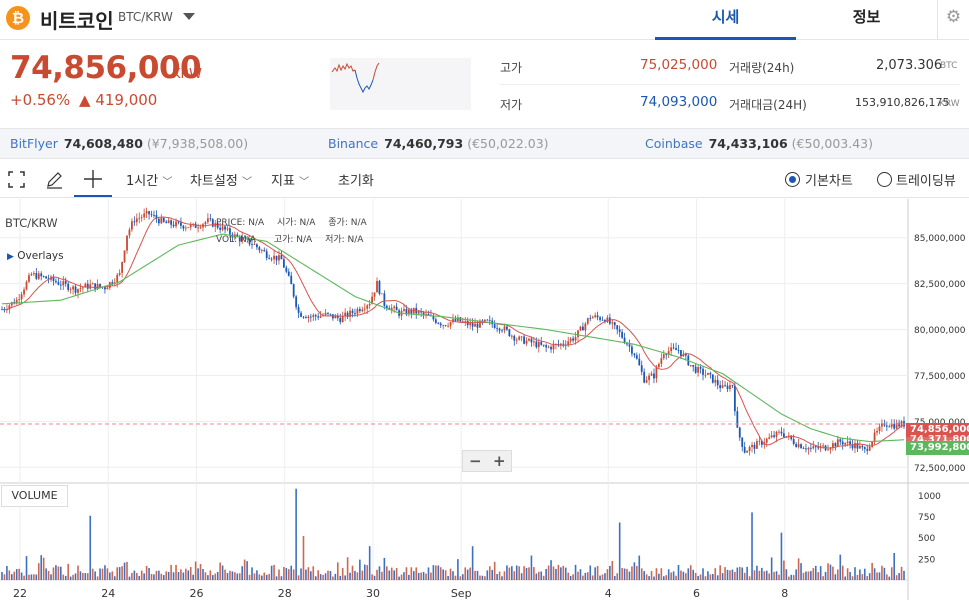  I want to click on tab-price: 시세, so click(725, 20).